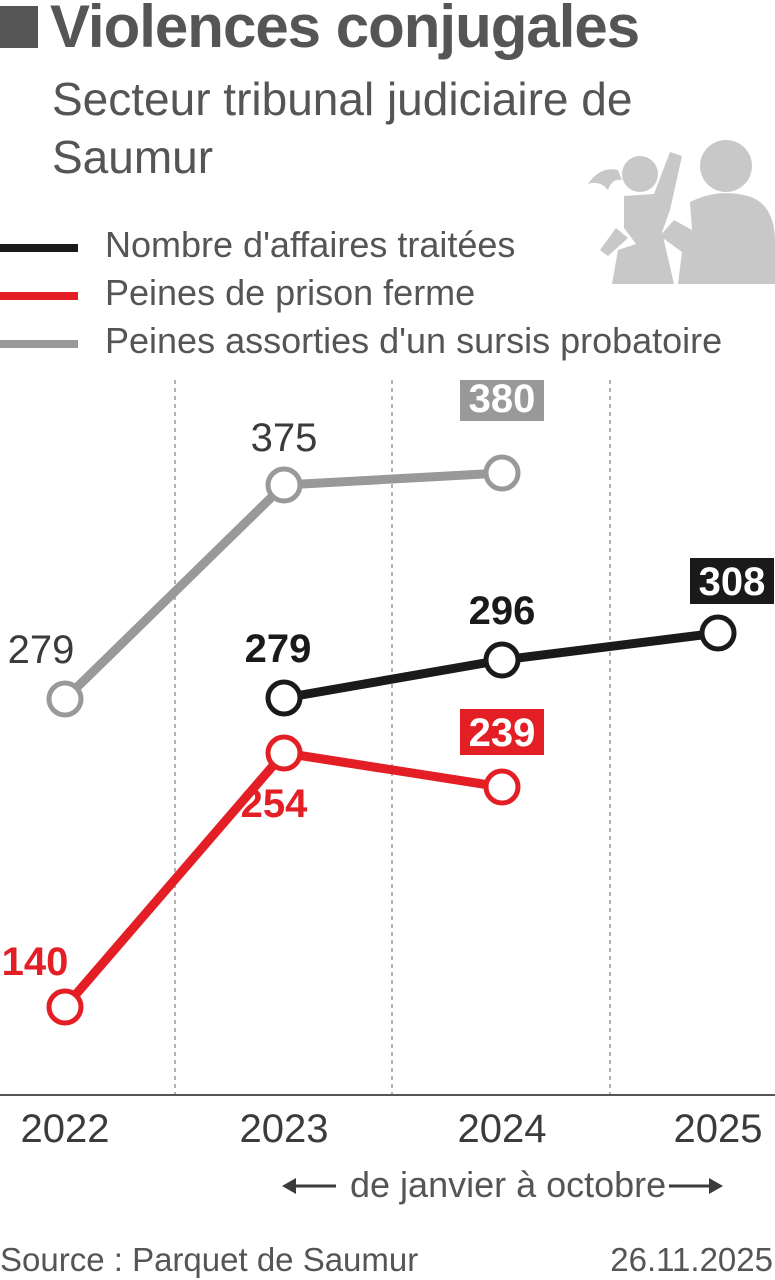  What do you see at coordinates (508, 1184) in the screenshot?
I see `period-note-text: de janvier à octobre` at bounding box center [508, 1184].